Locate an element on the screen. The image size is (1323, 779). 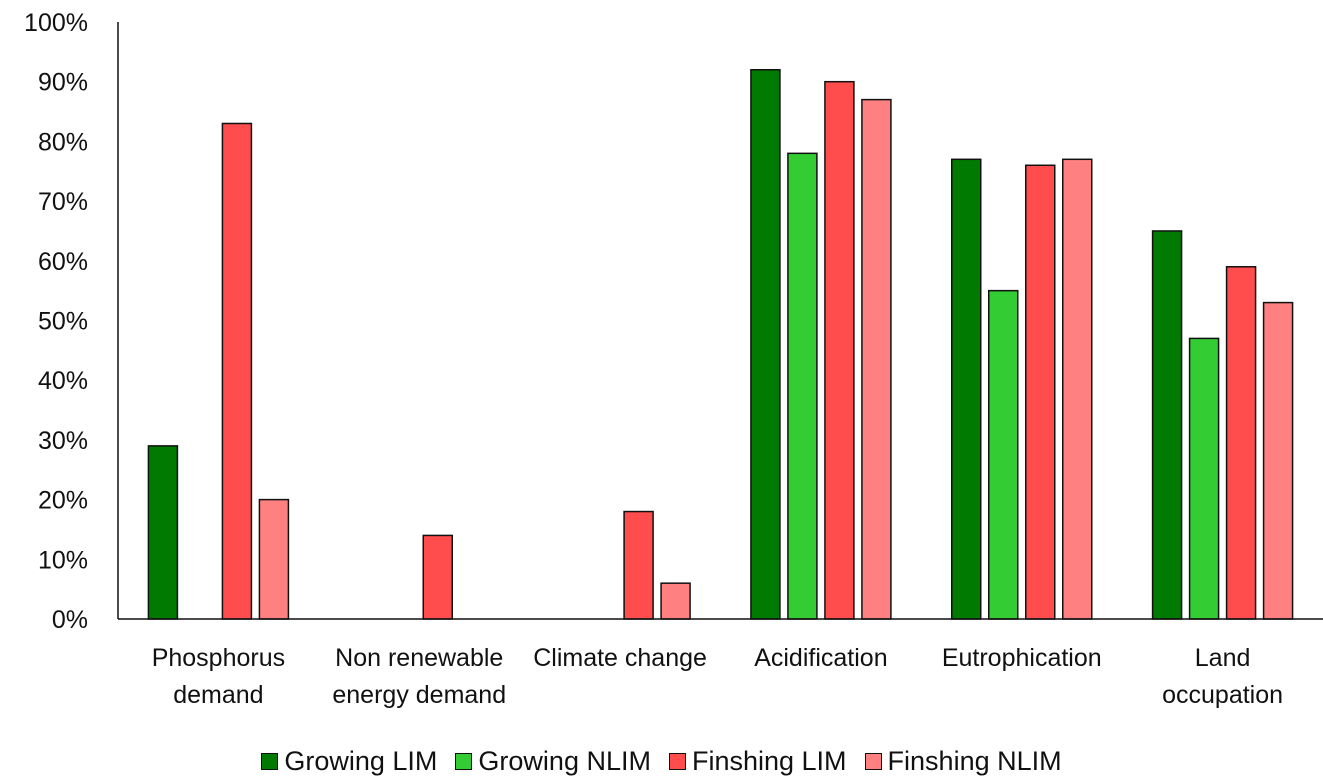
y-tick-label: 0% is located at coordinates (70, 620).